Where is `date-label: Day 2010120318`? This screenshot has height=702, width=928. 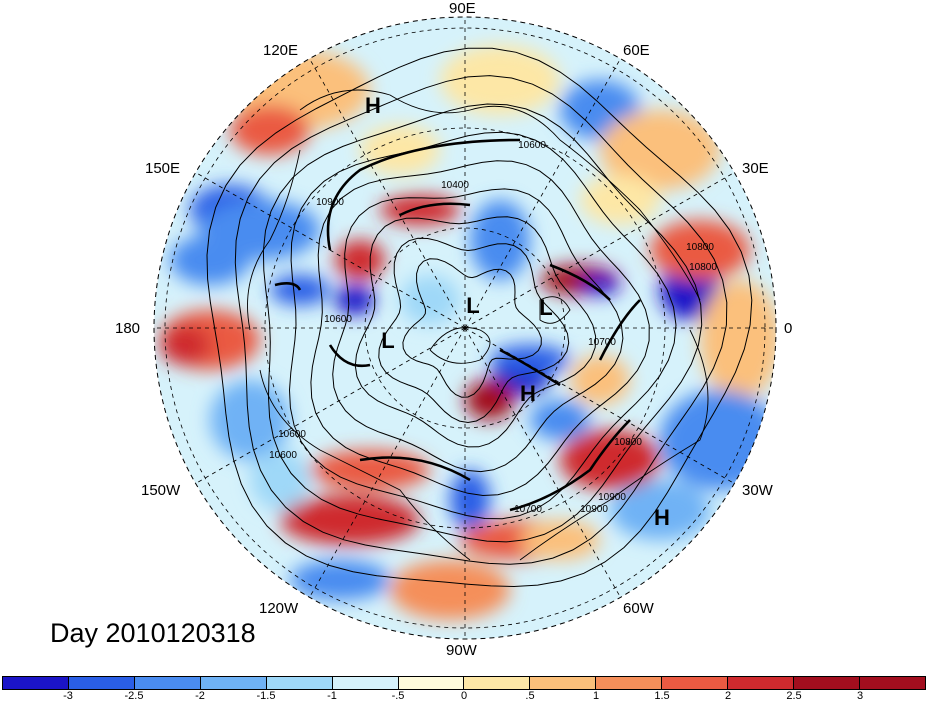 date-label: Day 2010120318 is located at coordinates (153, 633).